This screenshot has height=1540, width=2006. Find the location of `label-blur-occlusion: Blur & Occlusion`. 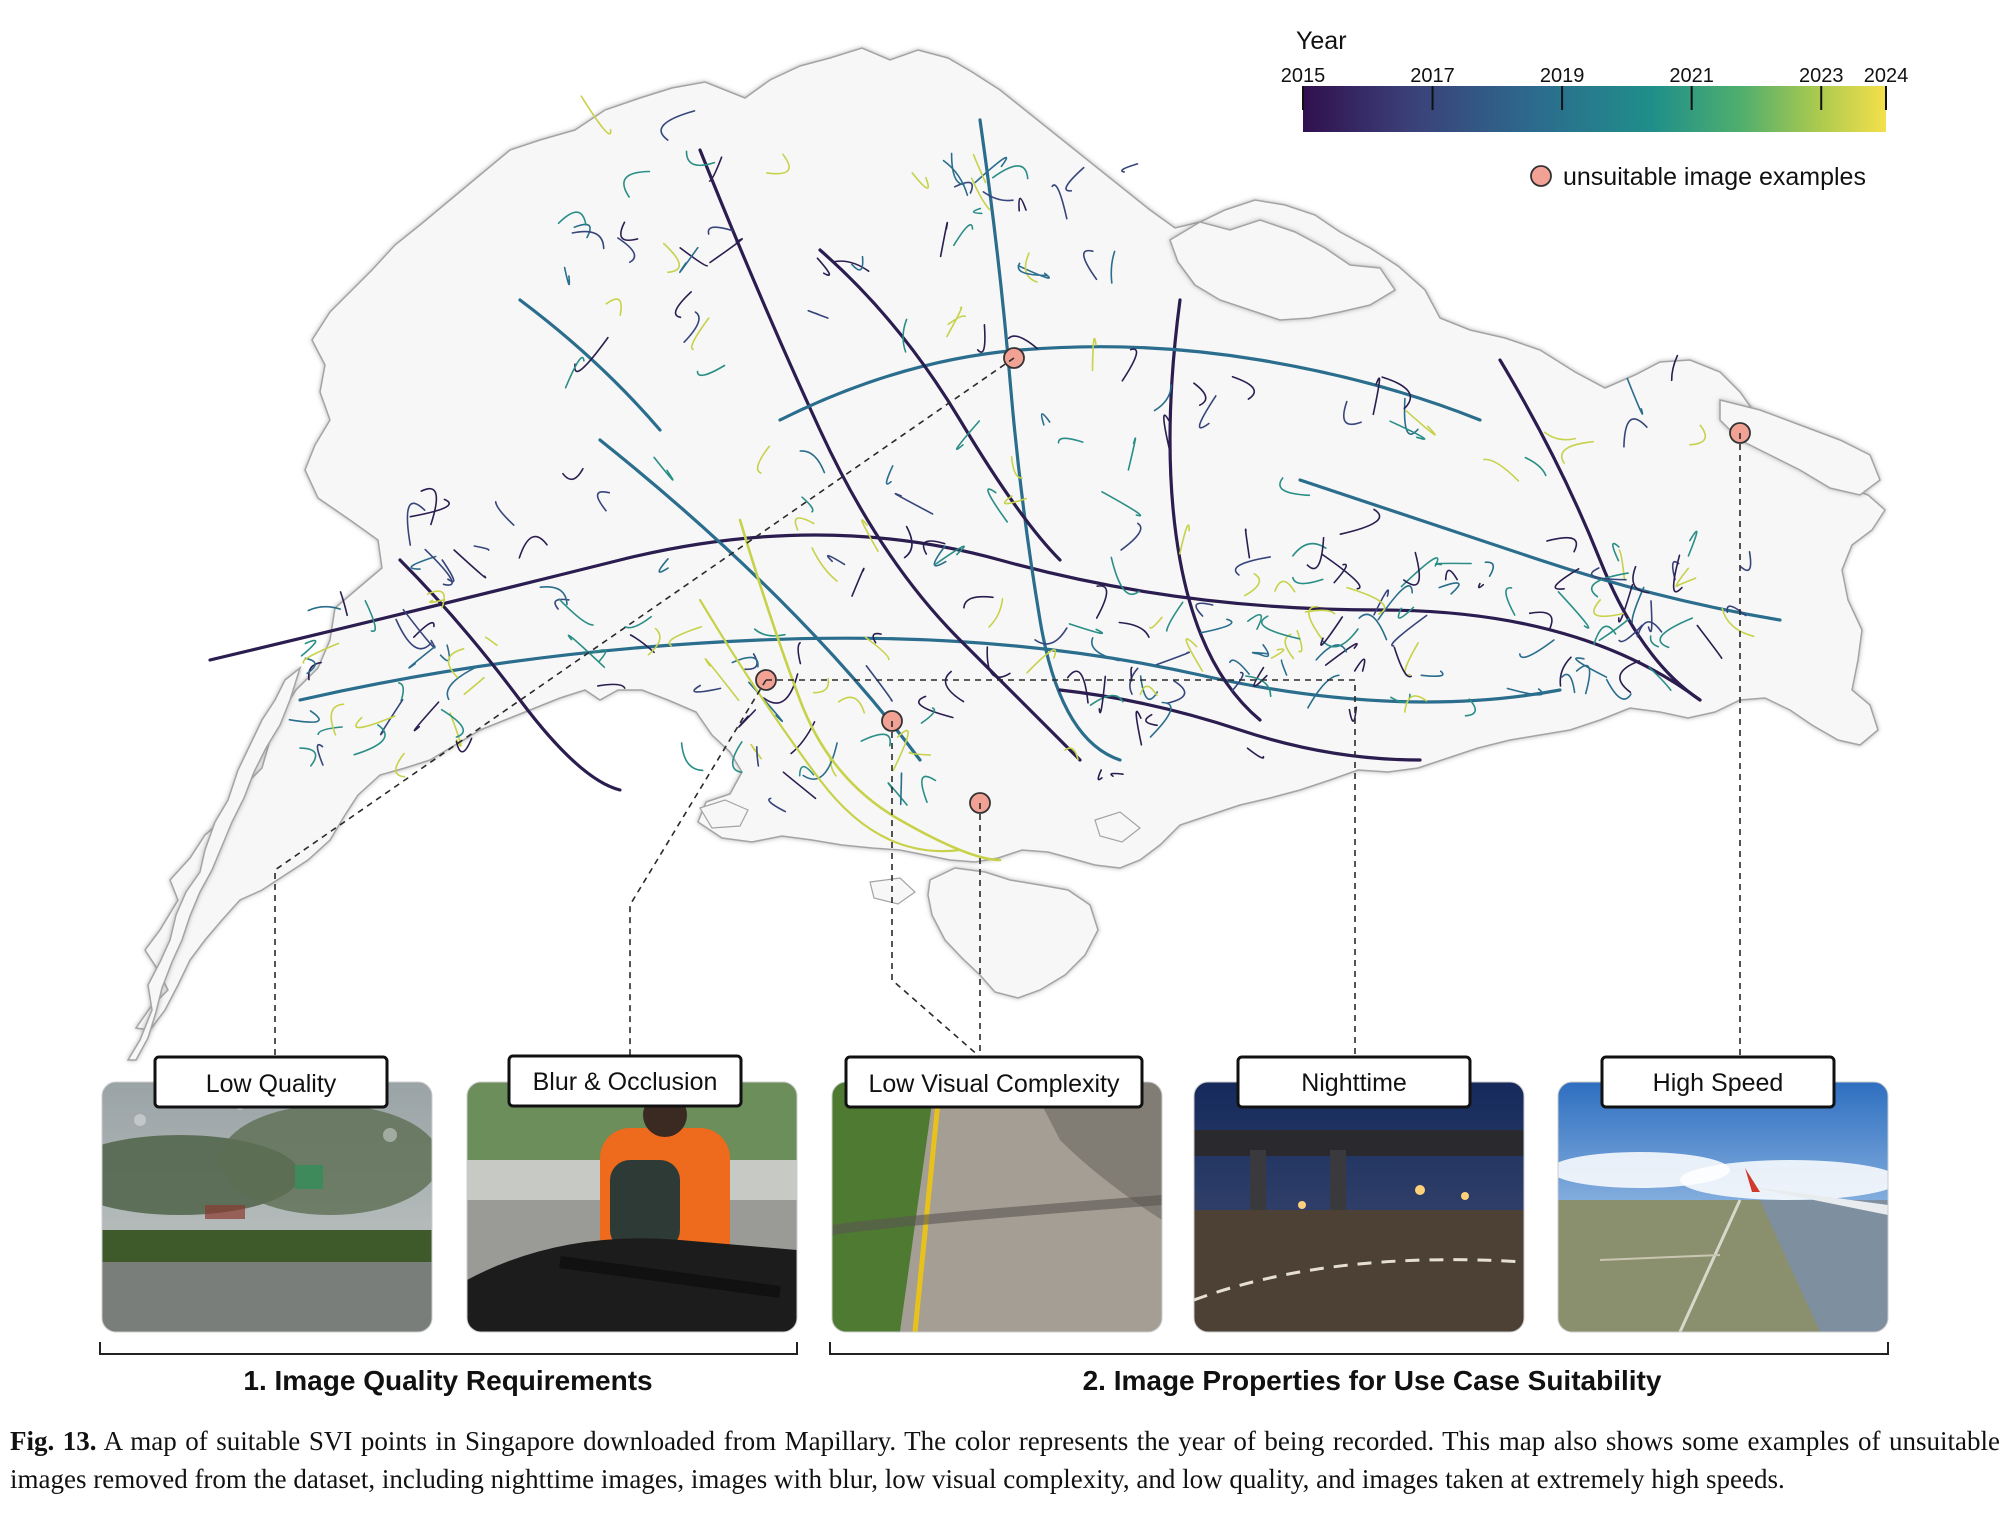

label-blur-occlusion: Blur & Occlusion is located at coordinates (625, 1081).